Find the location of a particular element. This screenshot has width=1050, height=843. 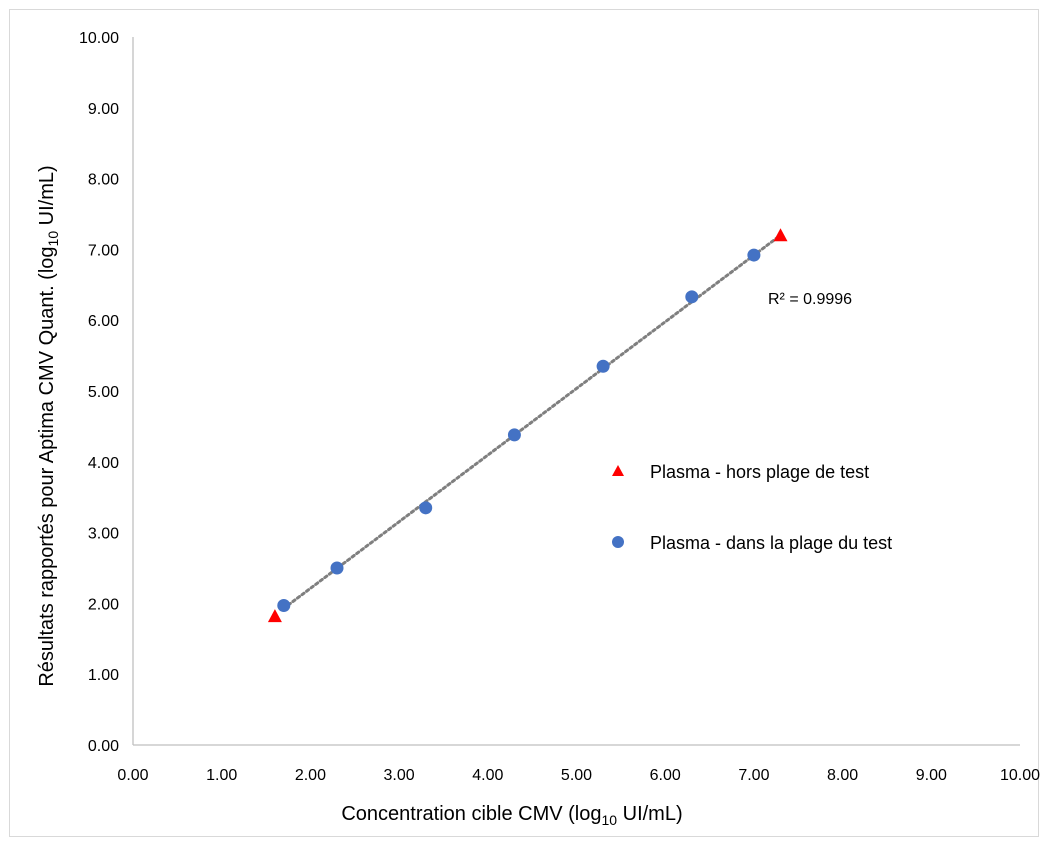

x-tick-label: 8.00 is located at coordinates (842, 775).